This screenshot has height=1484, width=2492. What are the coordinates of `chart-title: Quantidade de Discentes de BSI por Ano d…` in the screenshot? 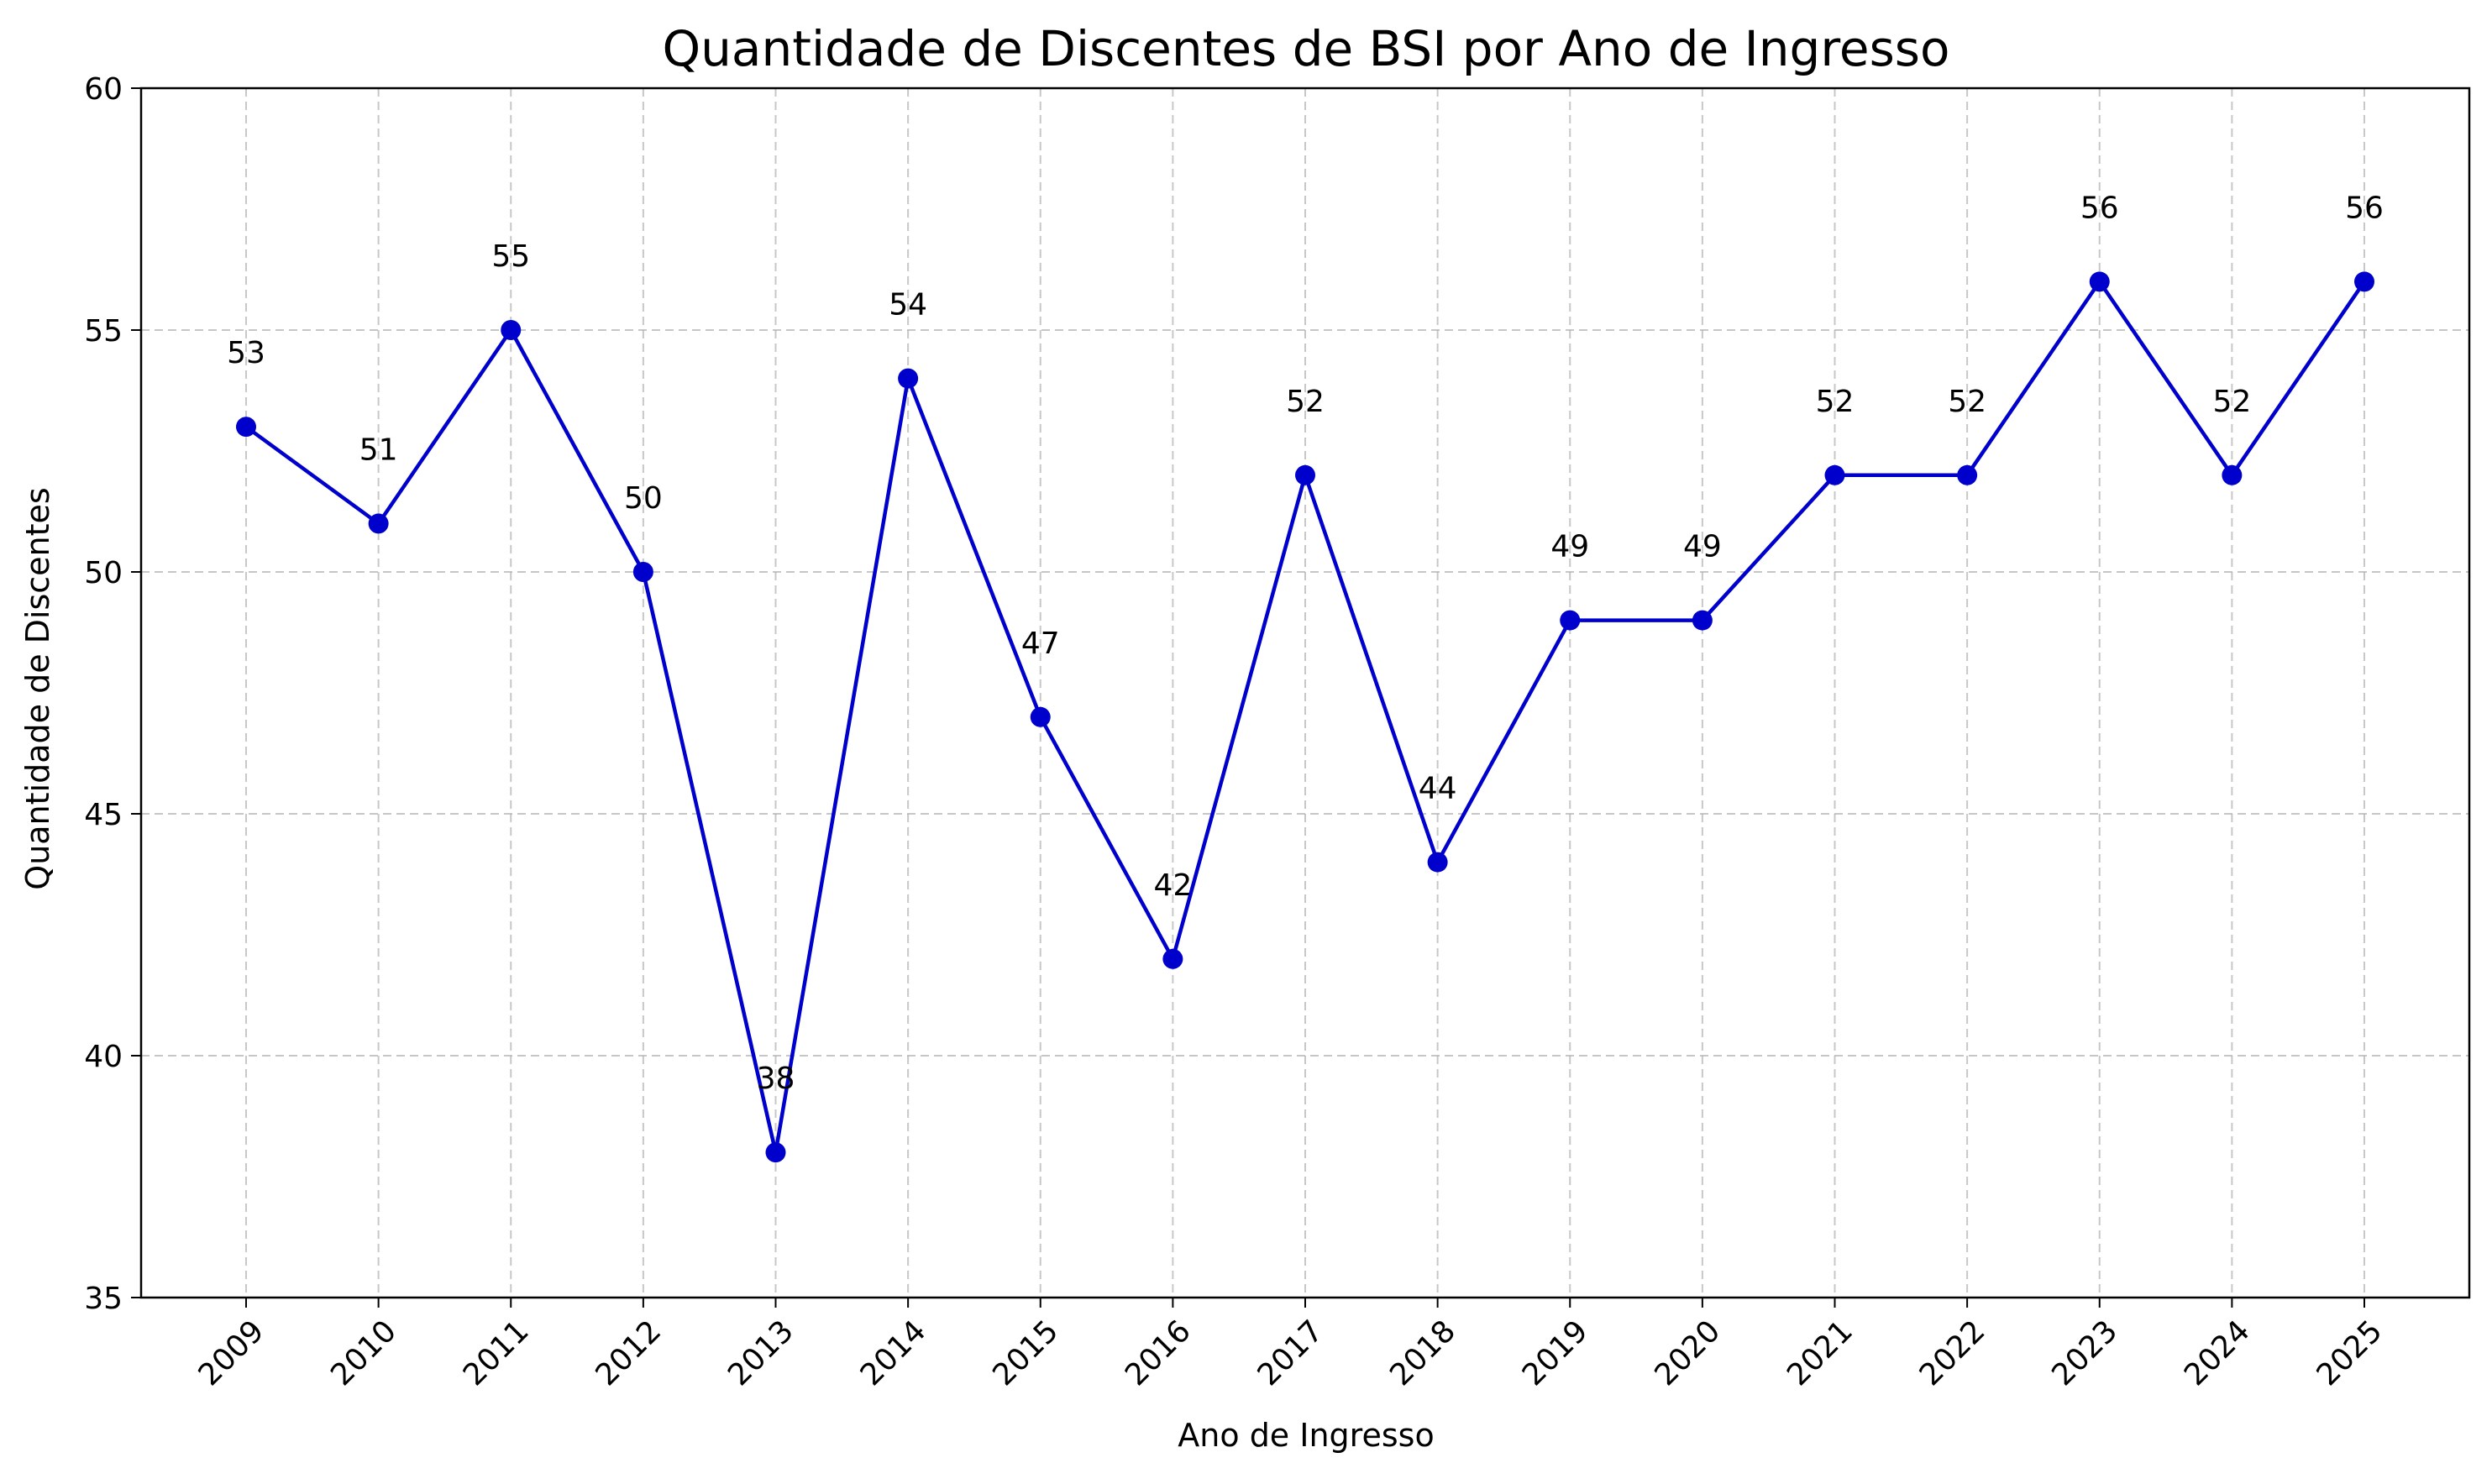 It's located at (1305, 49).